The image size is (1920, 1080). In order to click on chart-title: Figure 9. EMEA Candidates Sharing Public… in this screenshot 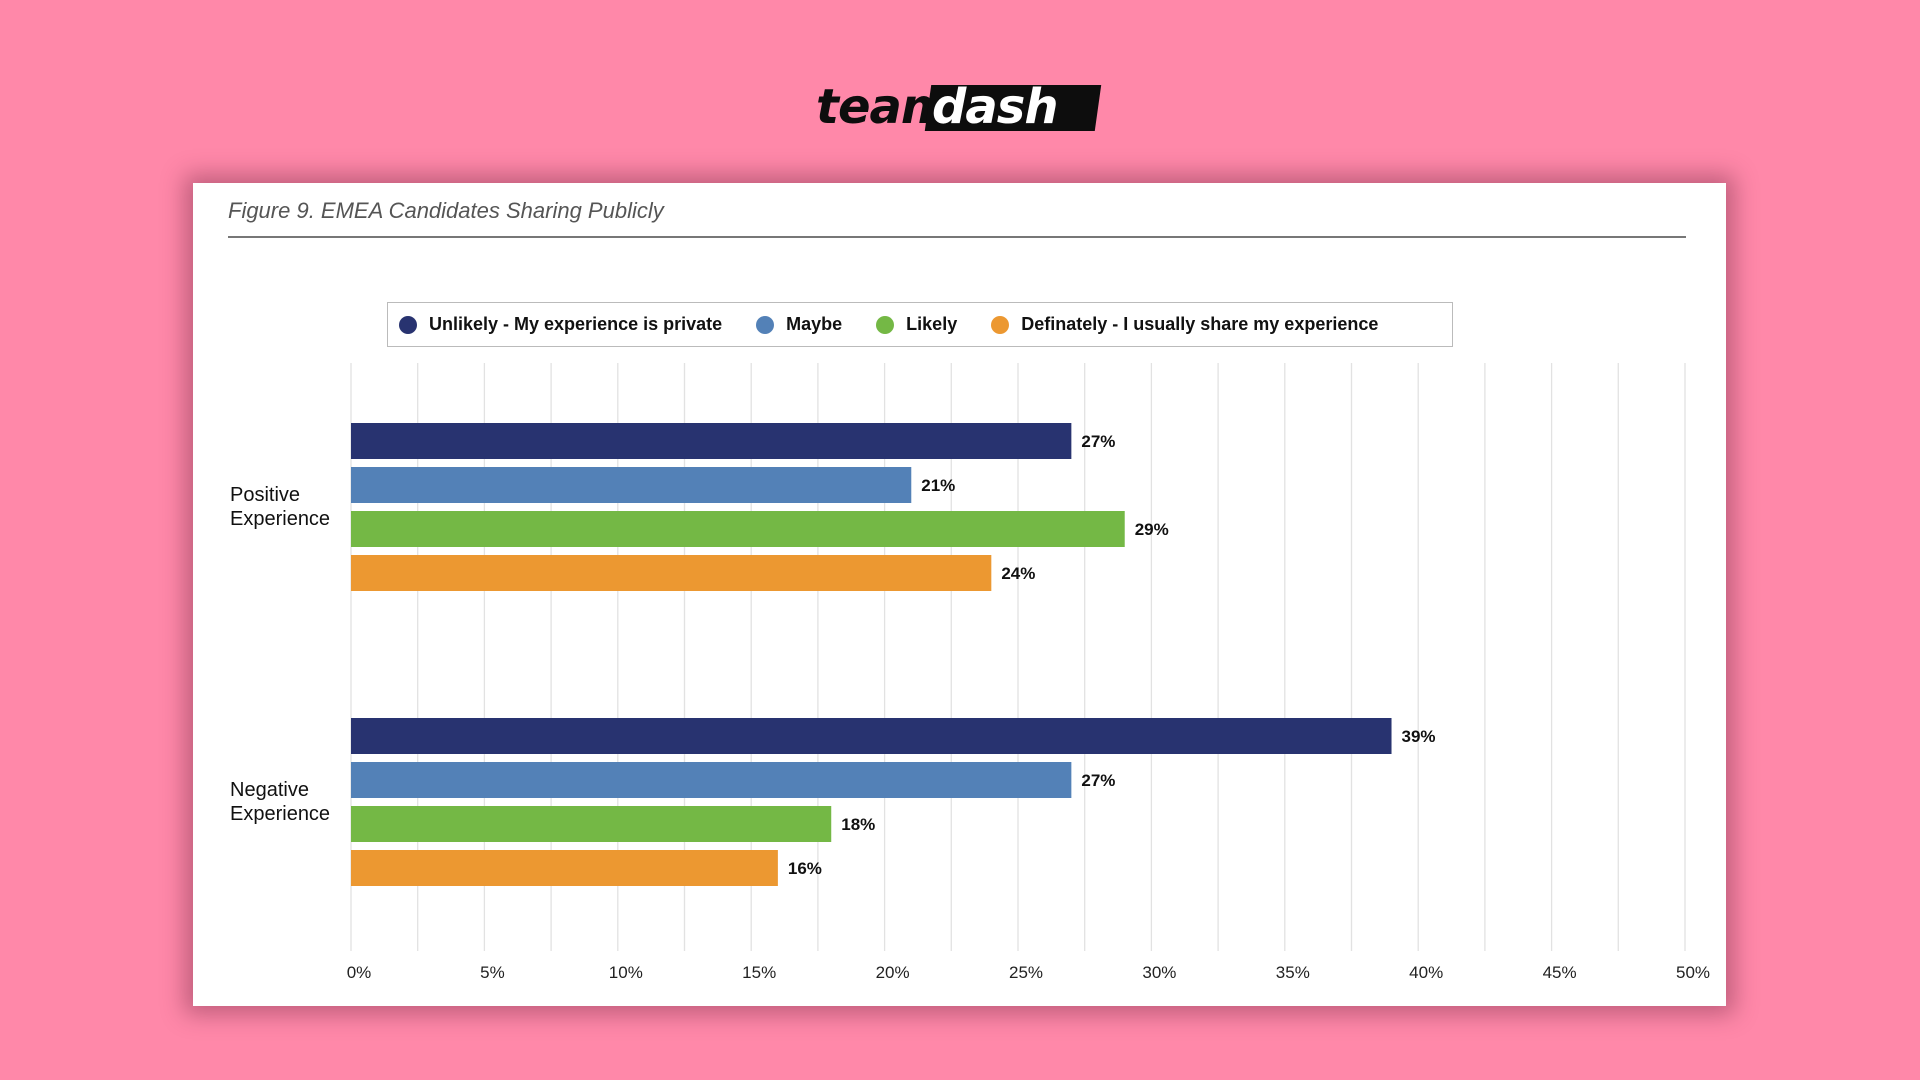, I will do `click(446, 210)`.